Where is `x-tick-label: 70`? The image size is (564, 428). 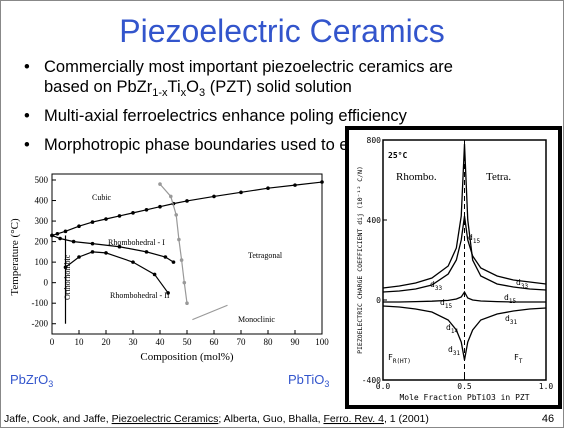
x-tick-label: 70 is located at coordinates (242, 342).